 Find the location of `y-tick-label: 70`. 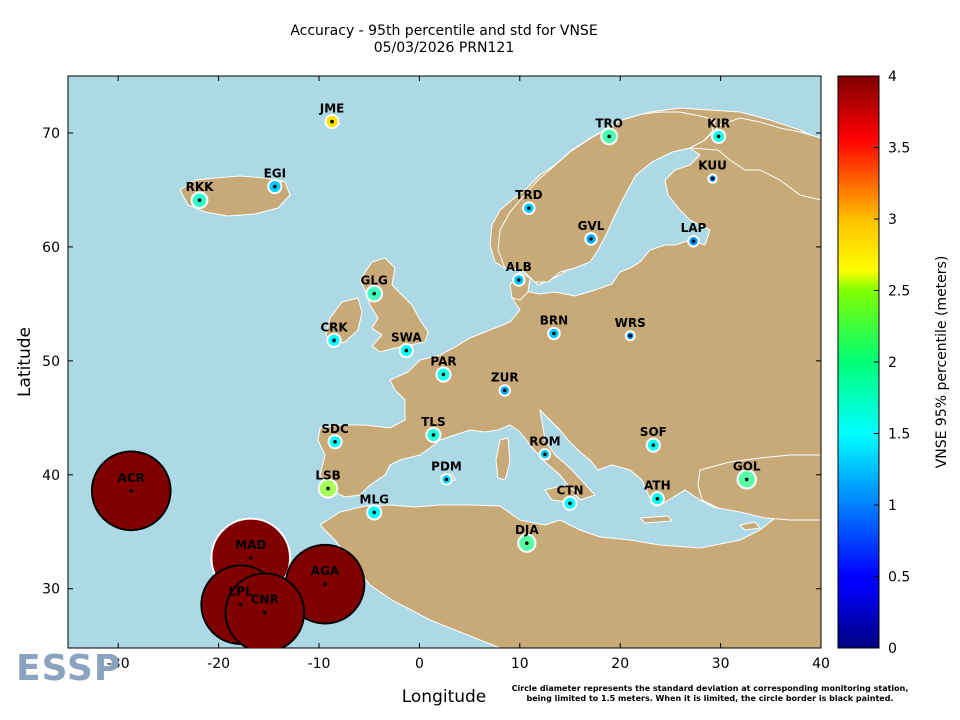

y-tick-label: 70 is located at coordinates (51, 134).